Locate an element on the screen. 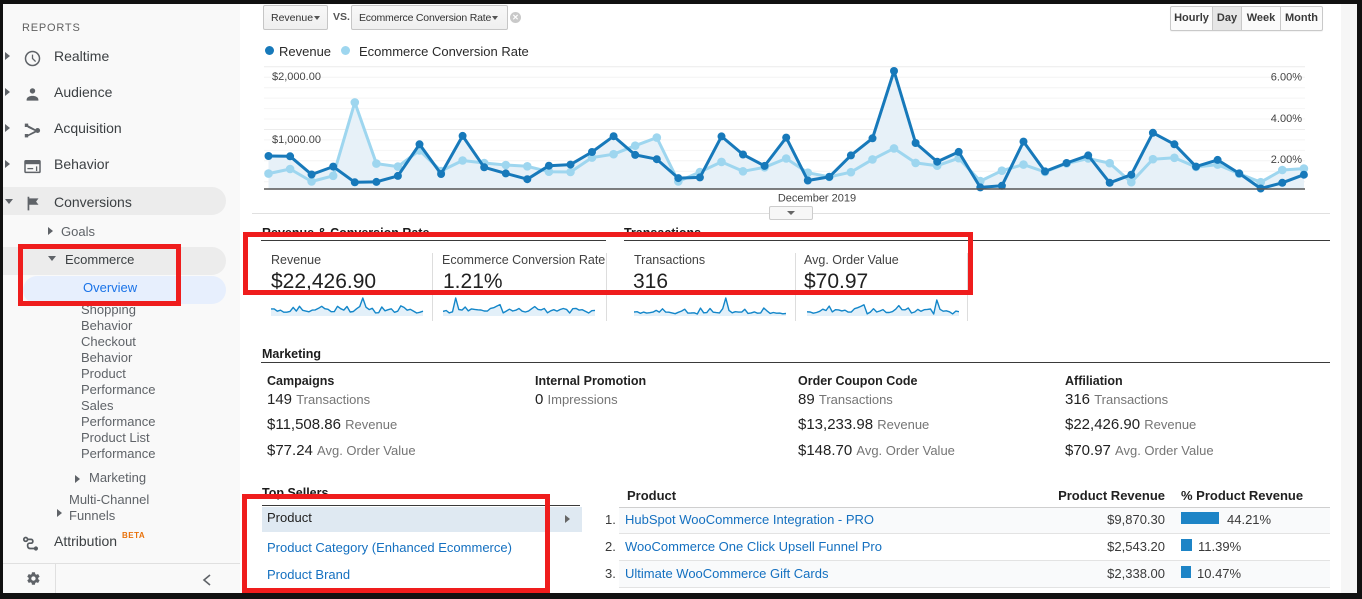 The width and height of the screenshot is (1362, 599). svg-text: 4.00% is located at coordinates (1286, 119).